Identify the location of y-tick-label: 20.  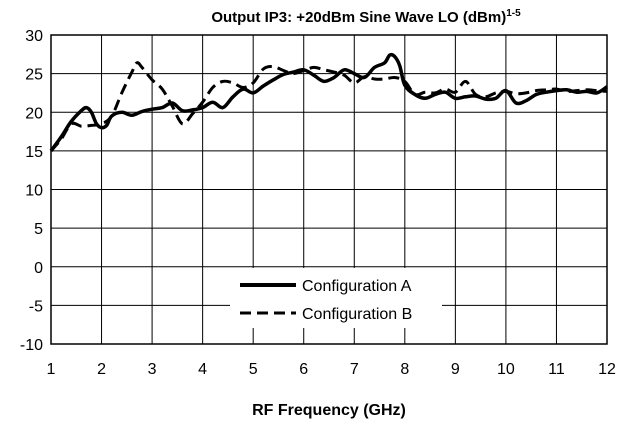
(34, 113).